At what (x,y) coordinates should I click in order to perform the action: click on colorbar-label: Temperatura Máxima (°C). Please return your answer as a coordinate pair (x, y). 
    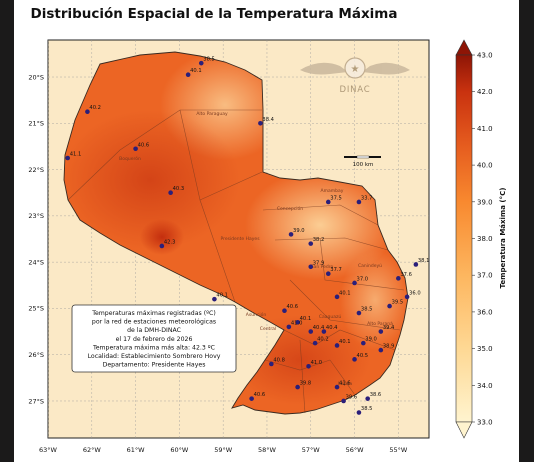
    Looking at the image, I should click on (503, 238).